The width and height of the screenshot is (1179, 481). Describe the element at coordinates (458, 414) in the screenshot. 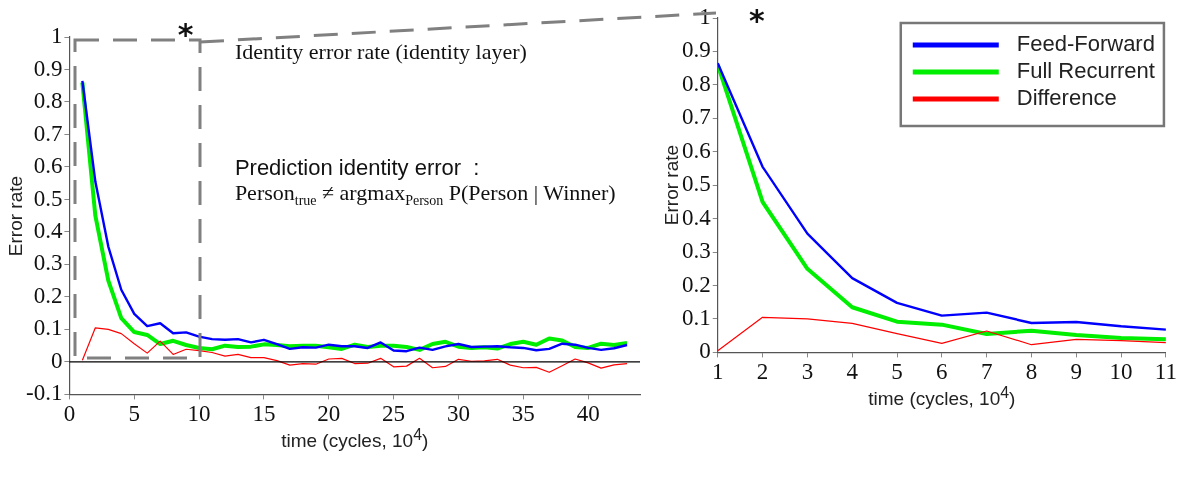

I see `x-tick-label: 30` at that location.